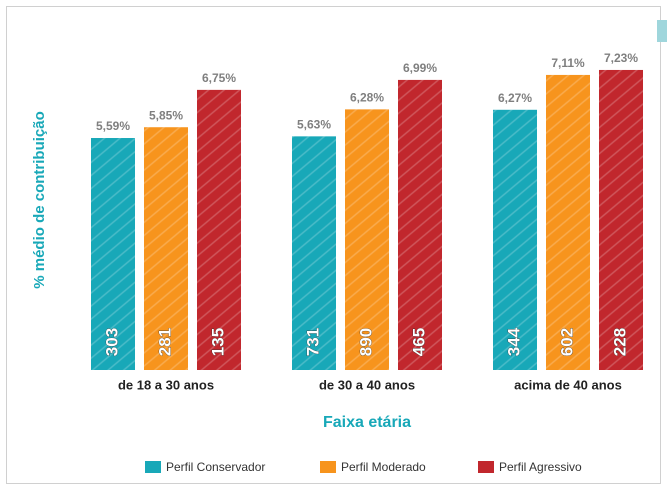 This screenshot has width=667, height=484. I want to click on count-label: 228, so click(619, 342).